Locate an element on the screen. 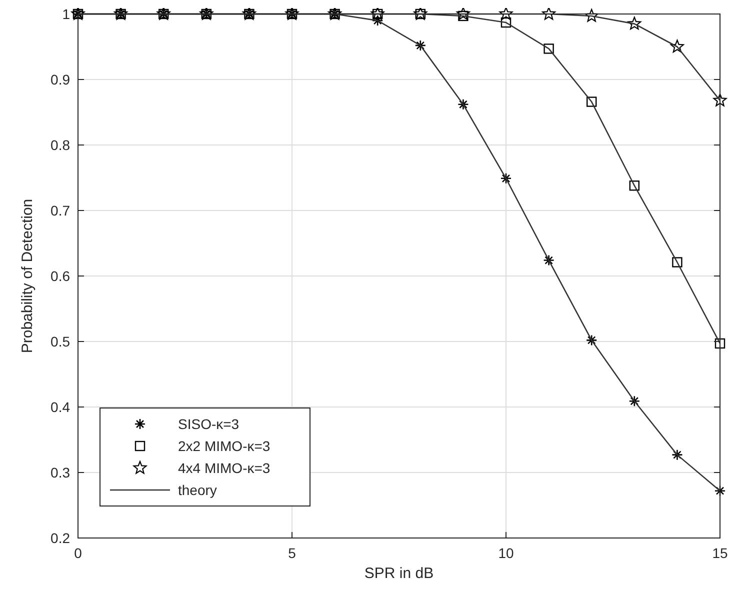  x-tick-label: 5 is located at coordinates (292, 553).